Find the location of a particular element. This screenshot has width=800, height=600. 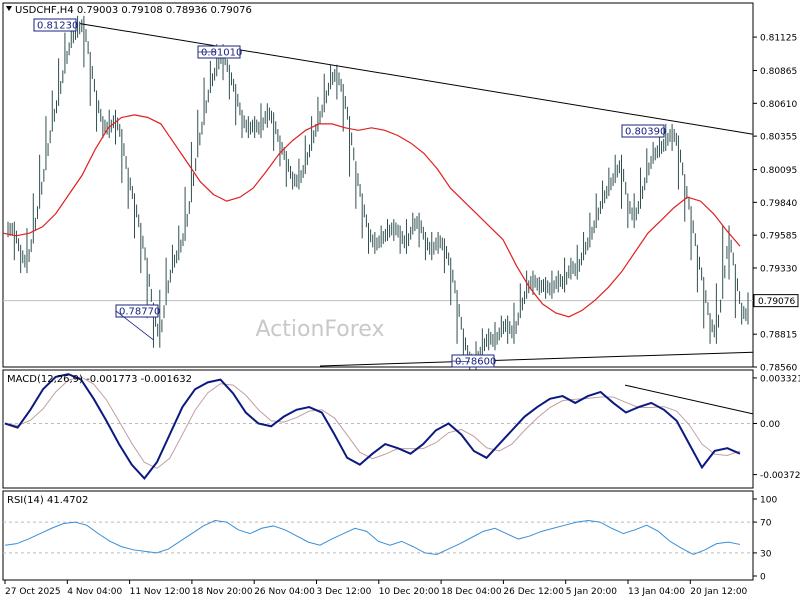

rsi-axis-label: 100 is located at coordinates (768, 501).